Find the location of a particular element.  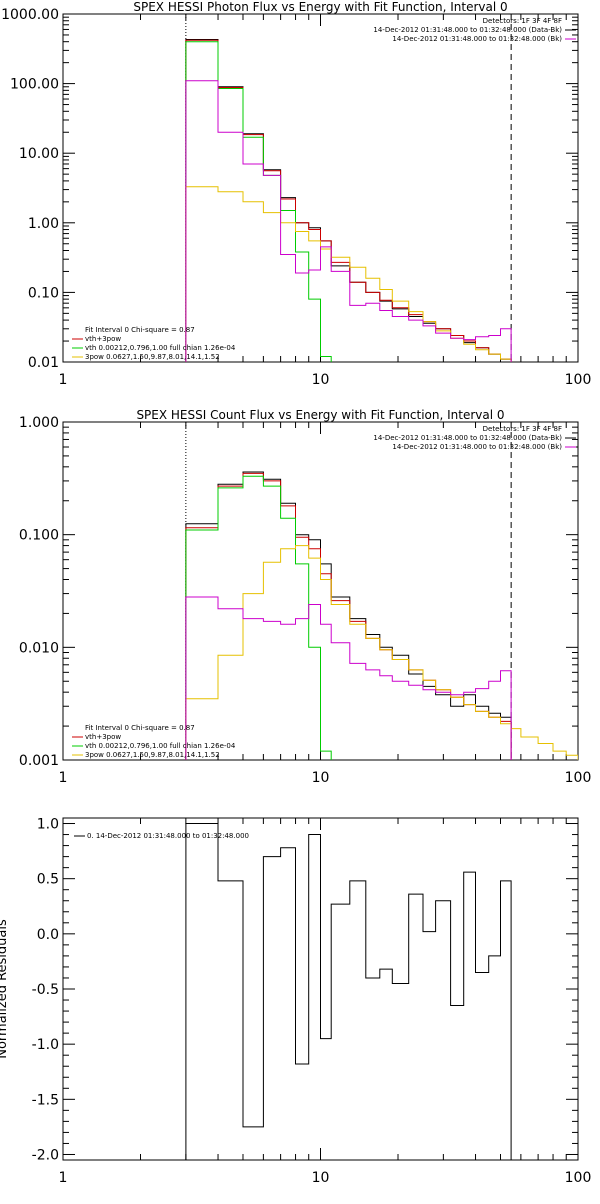

y-tick-label: 0.0 is located at coordinates (48, 935).